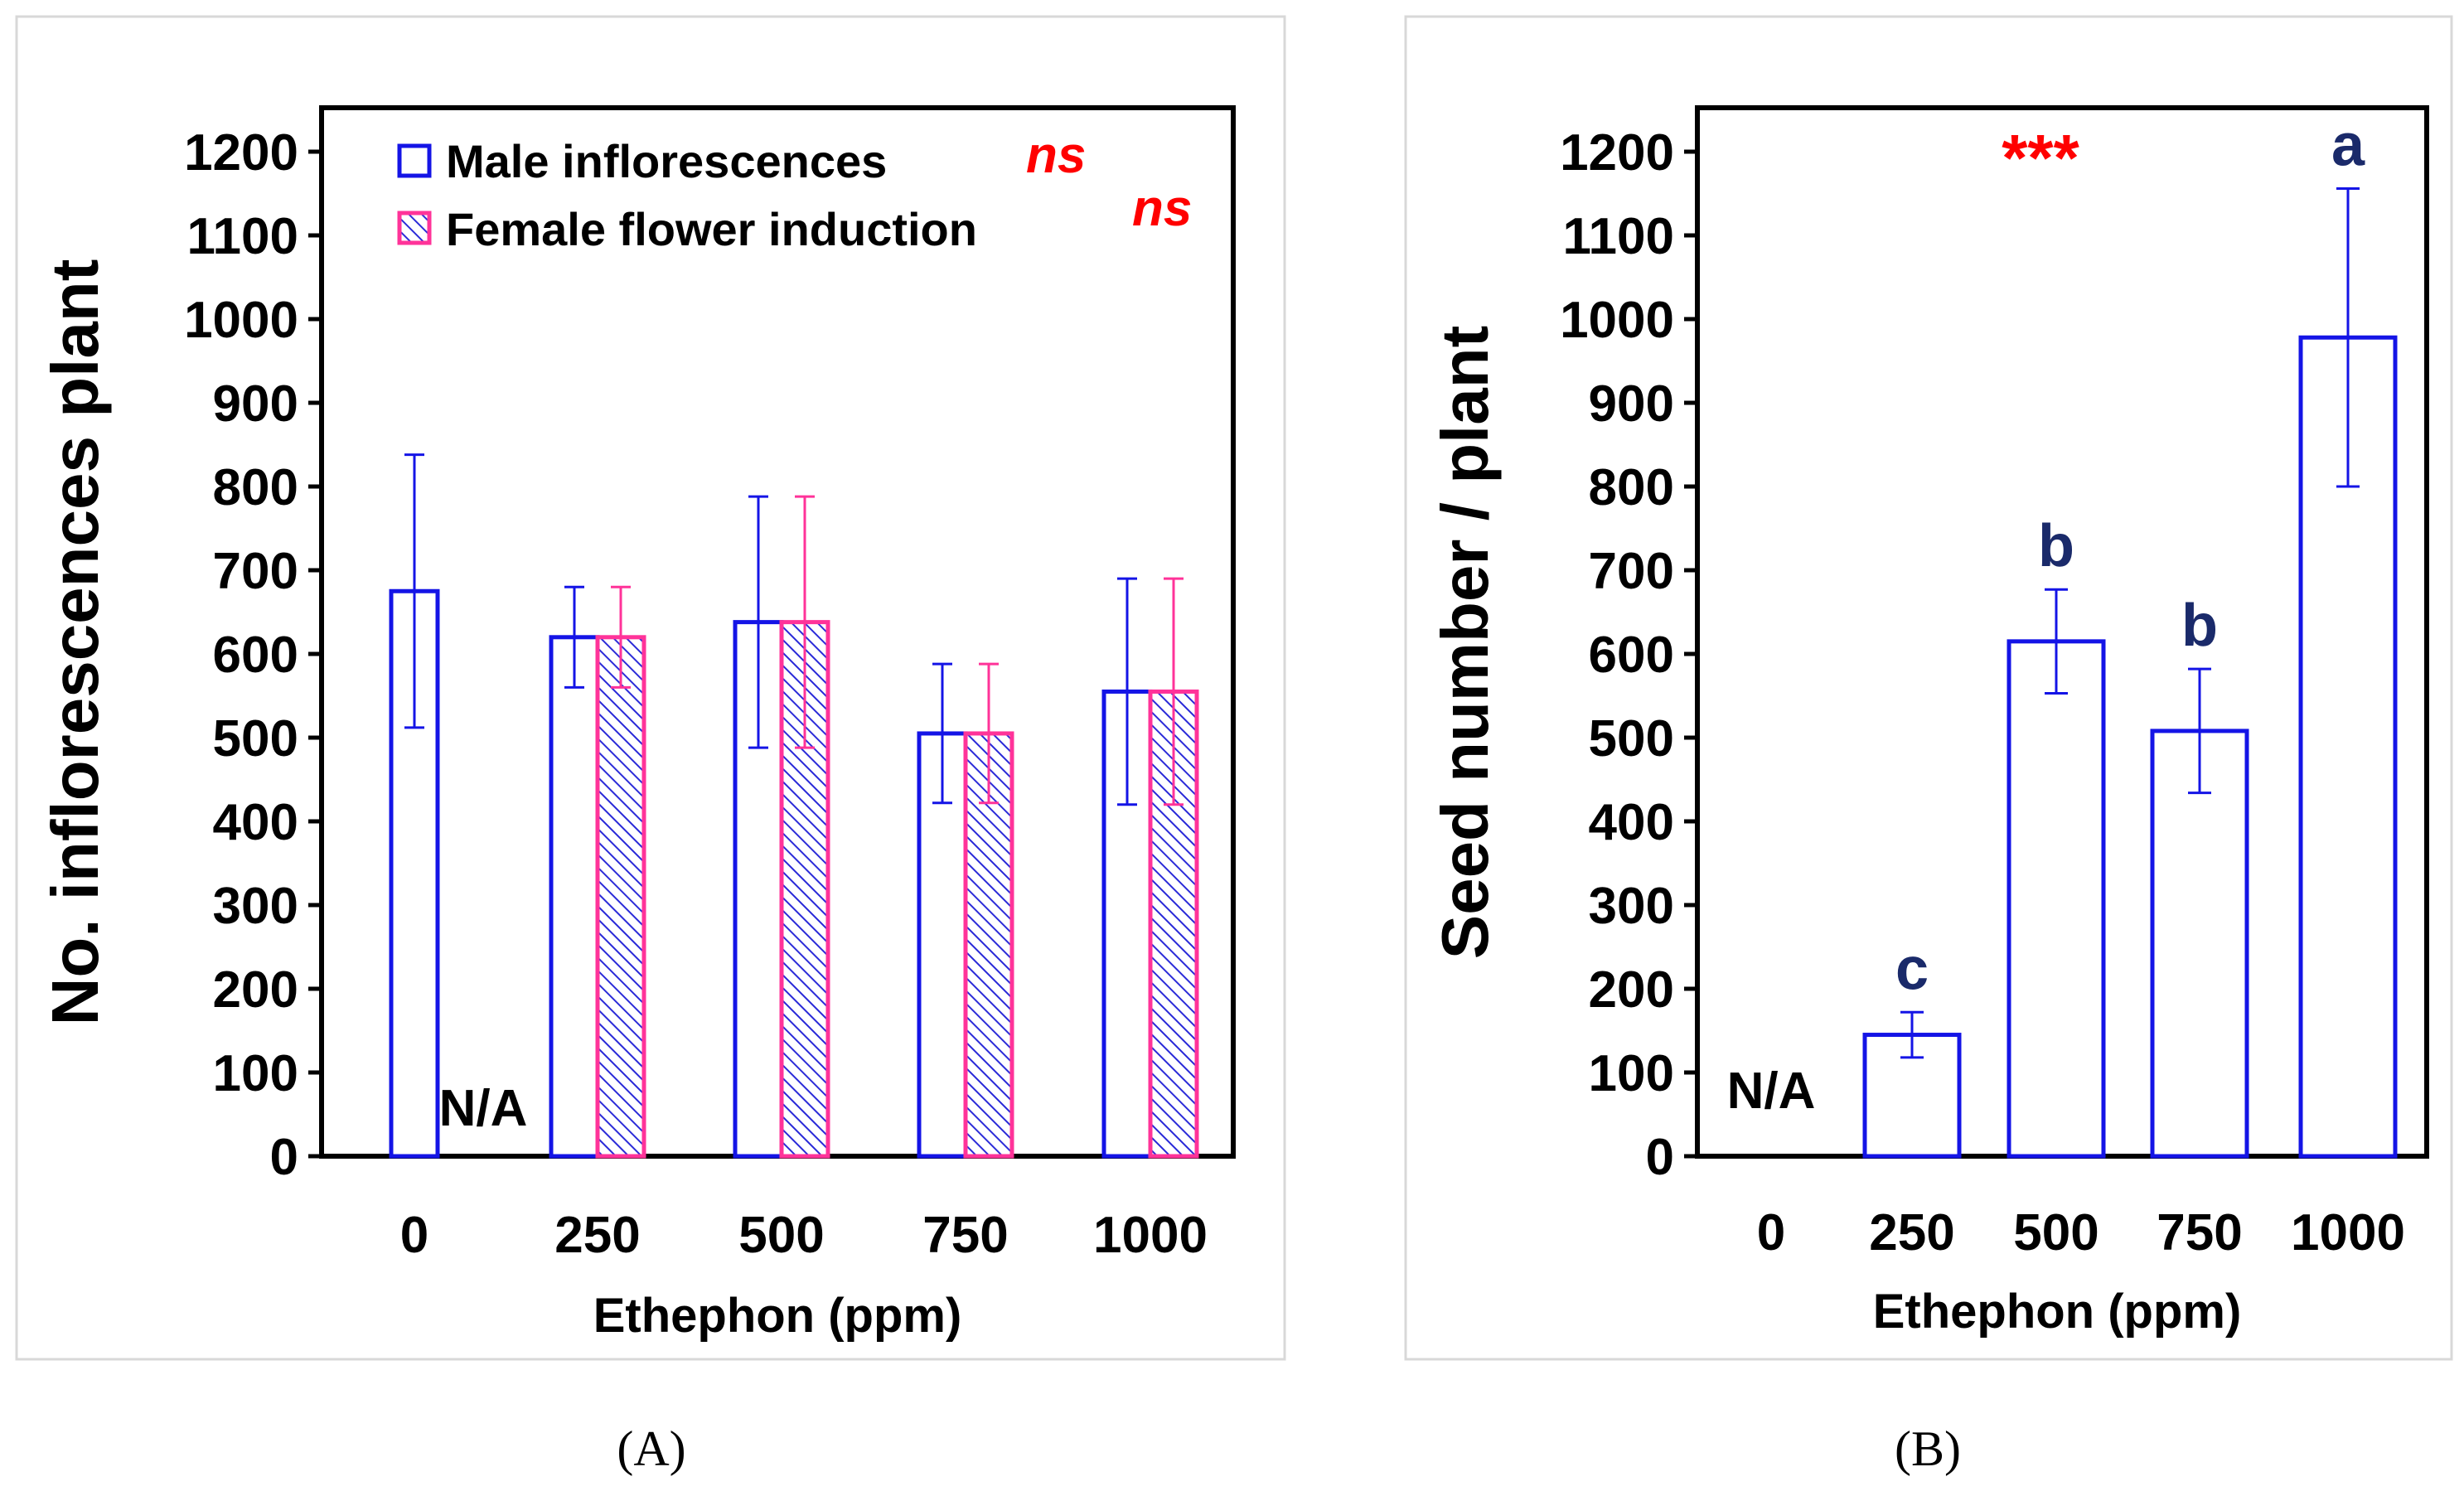 The image size is (2464, 1496). What do you see at coordinates (241, 320) in the screenshot?
I see `panel-a-y-tick-label: 1000` at bounding box center [241, 320].